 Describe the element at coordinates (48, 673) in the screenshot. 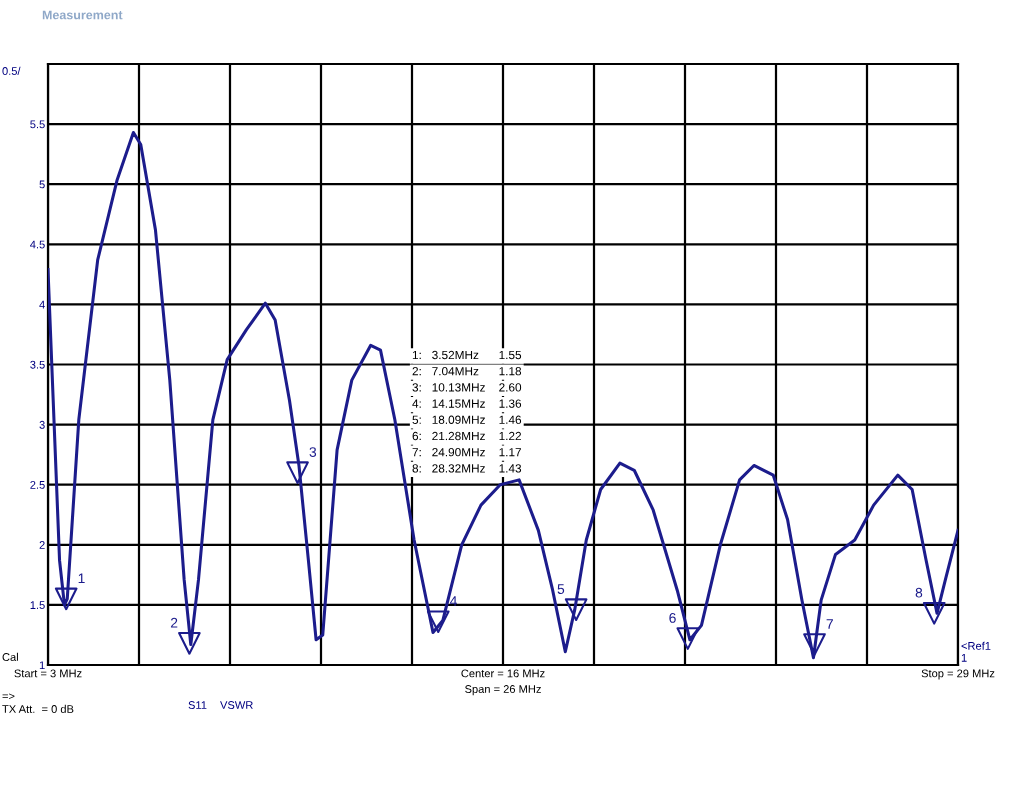

I see `x-tick-label: Start = 3 MHz` at that location.